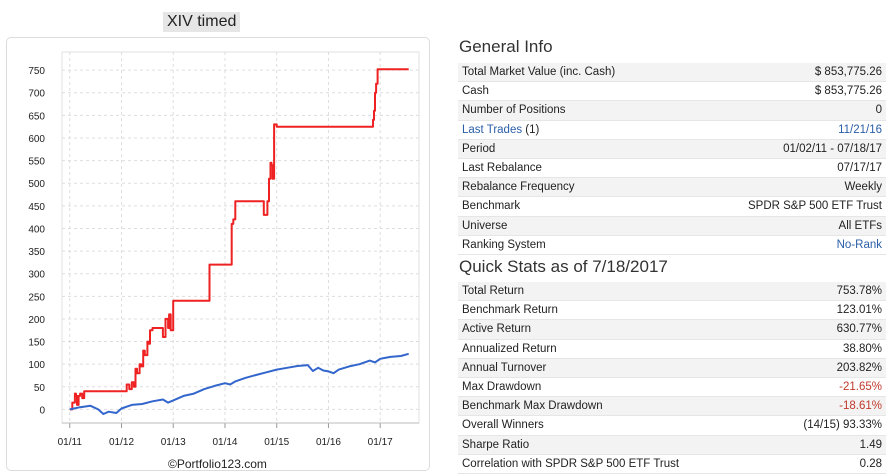  I want to click on quick-stats-row: Total Return 753.78%, so click(672, 292).